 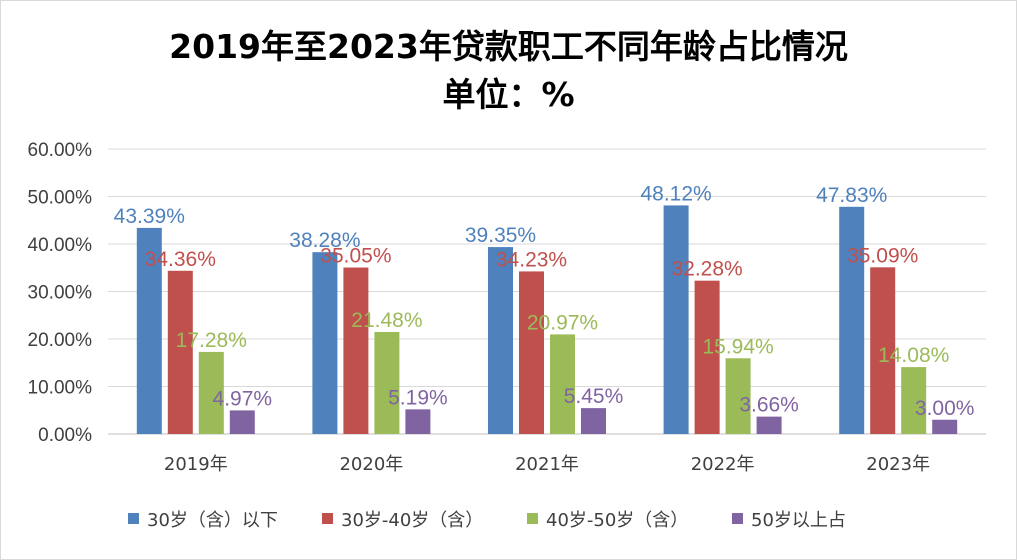 I want to click on y-tick-label: 60.00%, so click(x=60, y=150).